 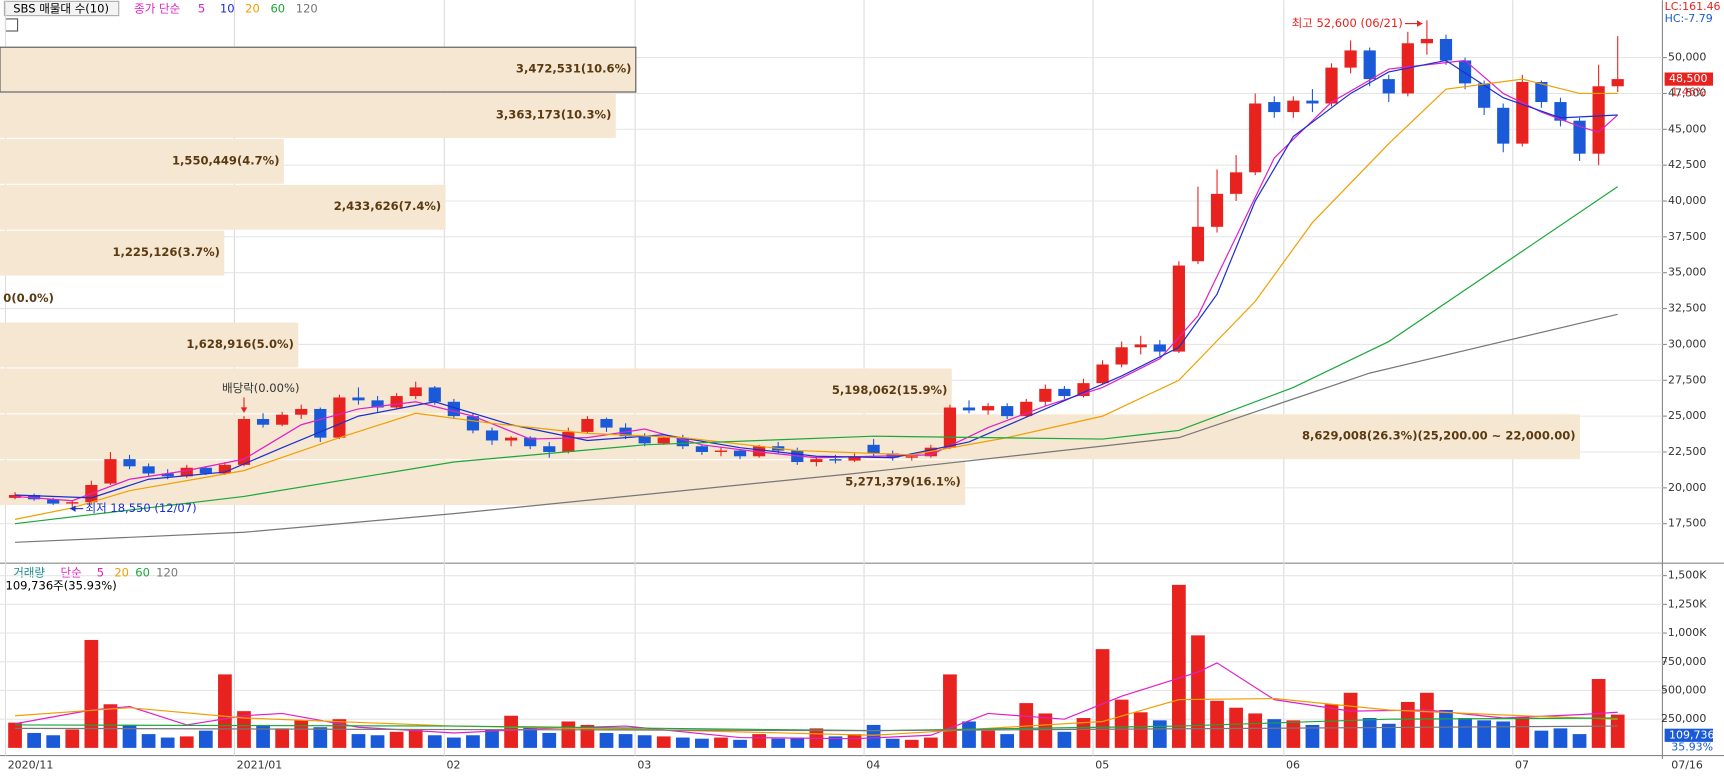 I want to click on menu-icon, so click(x=11, y=25).